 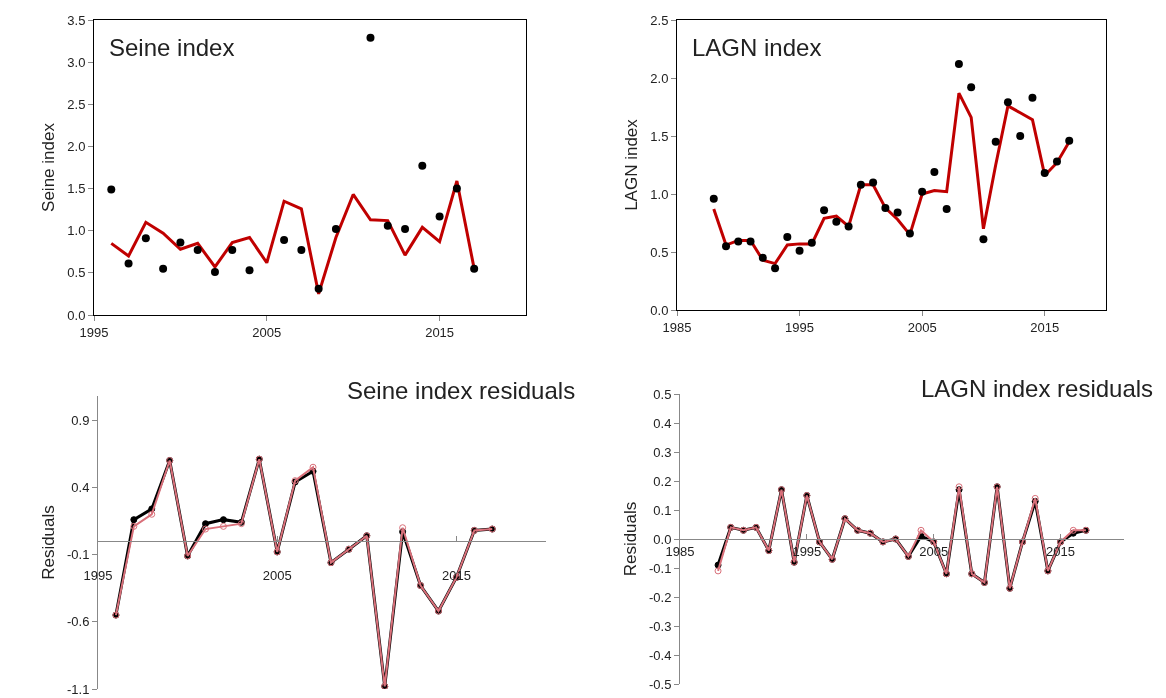 I want to click on y-tick-label: -0.3, so click(x=660, y=626).